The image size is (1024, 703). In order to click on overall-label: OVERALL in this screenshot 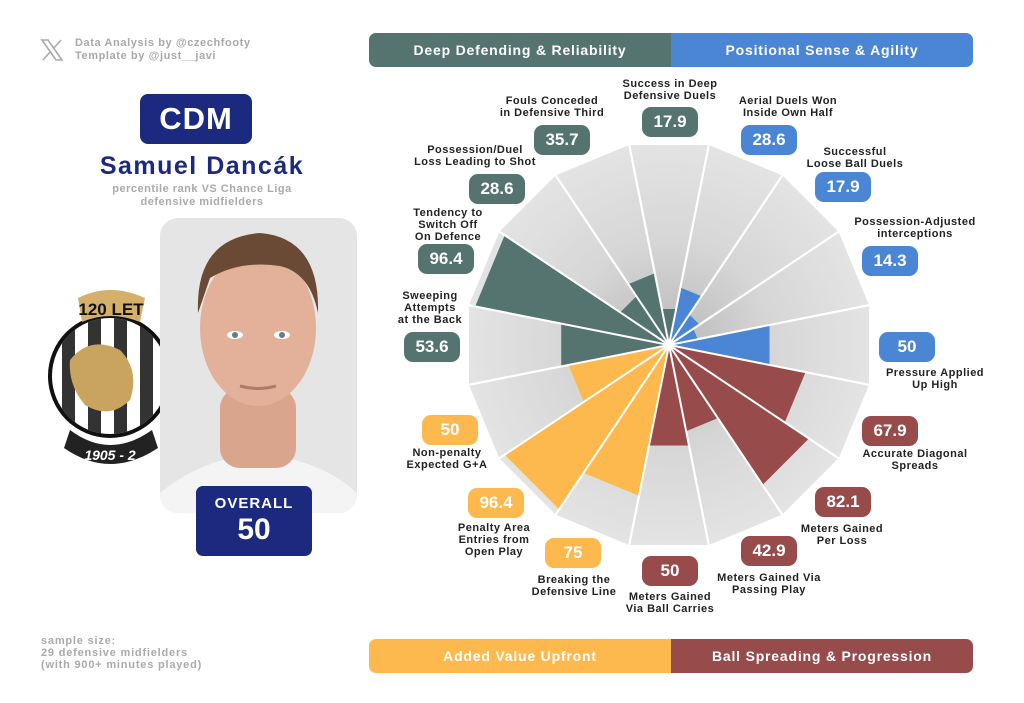, I will do `click(254, 503)`.